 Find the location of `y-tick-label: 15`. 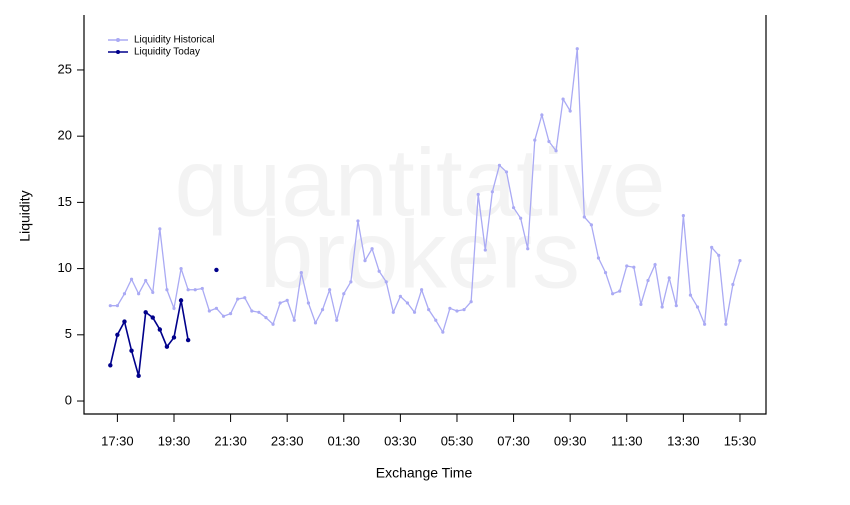

y-tick-label: 15 is located at coordinates (65, 201).